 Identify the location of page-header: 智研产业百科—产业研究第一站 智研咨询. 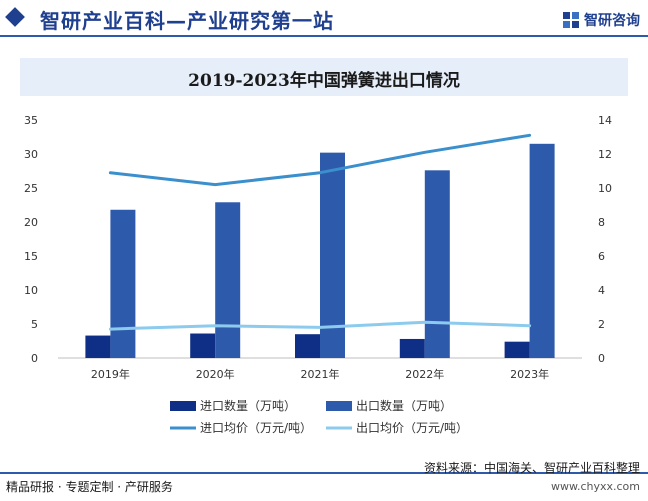
(324, 18).